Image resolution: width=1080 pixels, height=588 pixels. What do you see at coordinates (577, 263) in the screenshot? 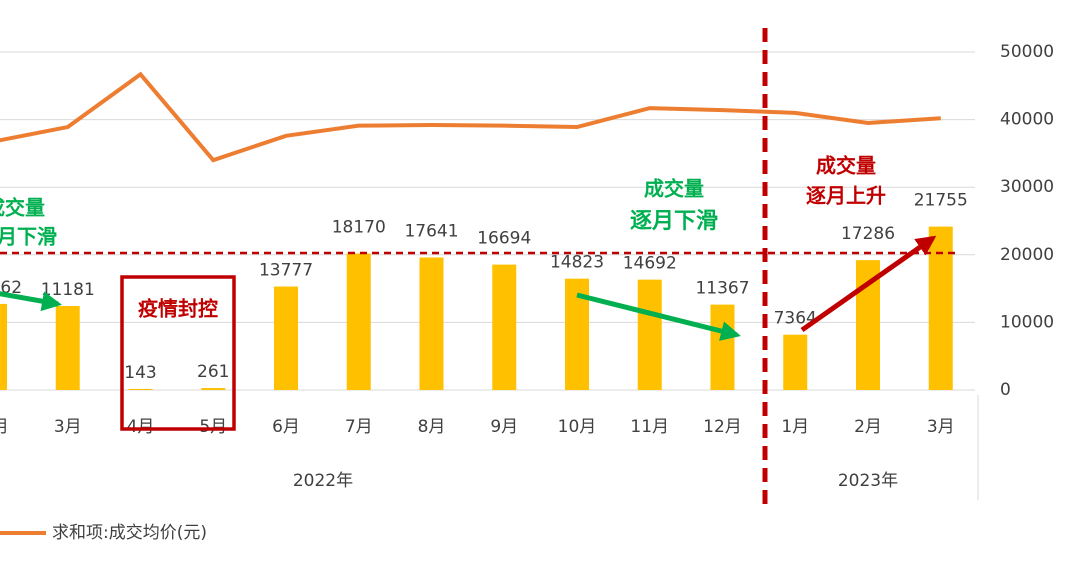
I see `data-label: 14823` at bounding box center [577, 263].